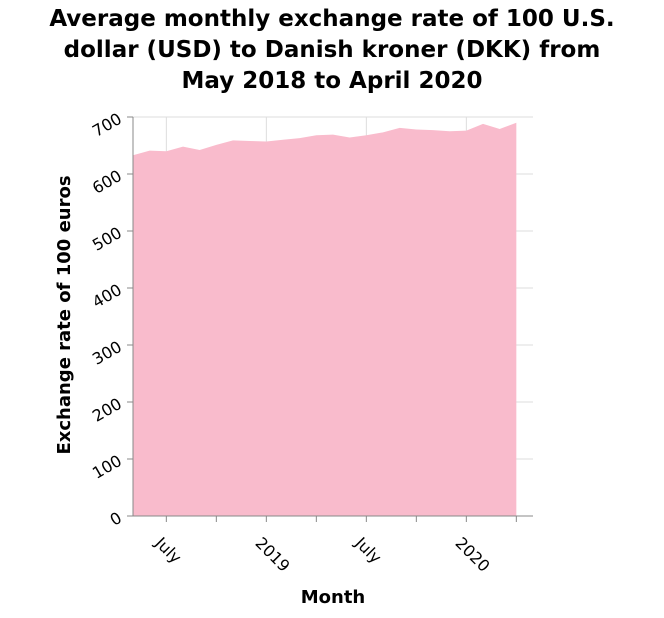  What do you see at coordinates (116, 519) in the screenshot?
I see `y-tick-label: 0` at bounding box center [116, 519].